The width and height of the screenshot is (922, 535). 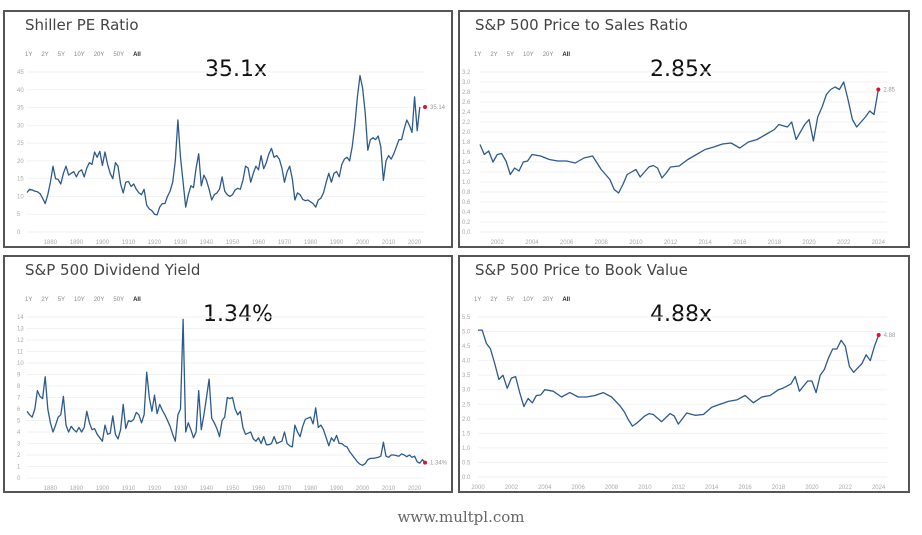 I want to click on x-tick-label: 1930, so click(x=181, y=243).